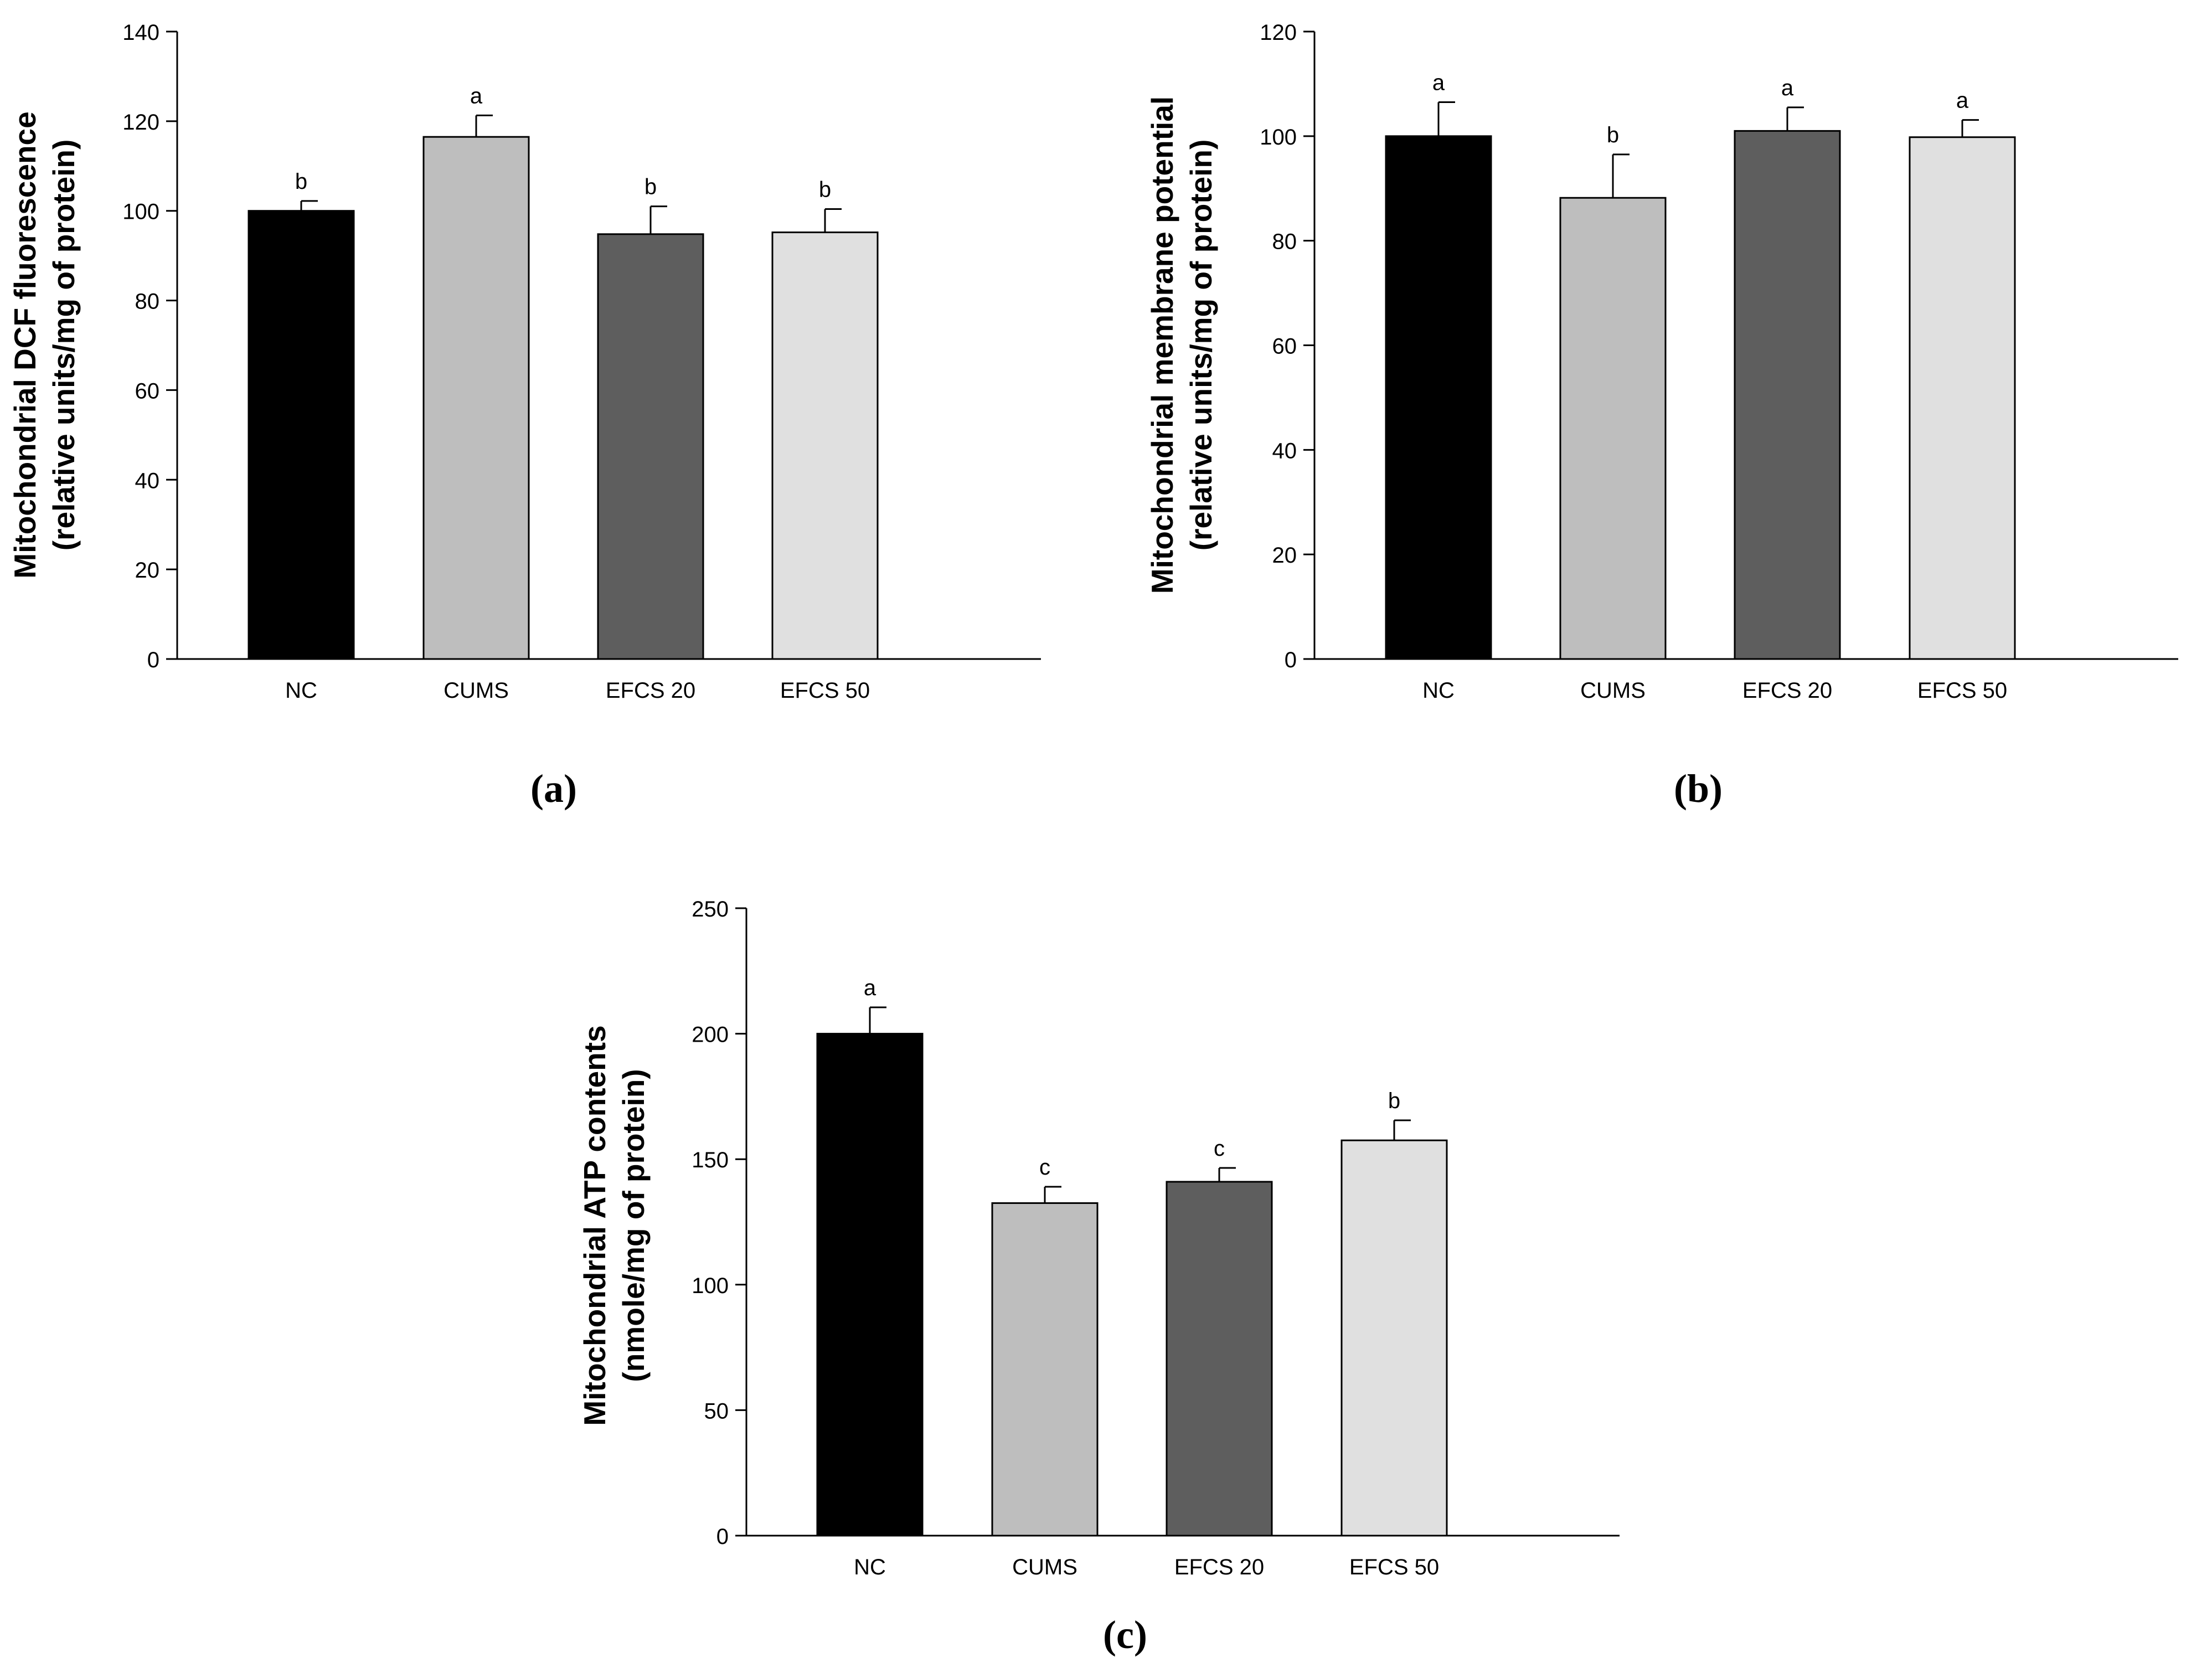 The height and width of the screenshot is (1668, 2212). Describe the element at coordinates (1438, 690) in the screenshot. I see `panel-b-category-label: NC` at that location.